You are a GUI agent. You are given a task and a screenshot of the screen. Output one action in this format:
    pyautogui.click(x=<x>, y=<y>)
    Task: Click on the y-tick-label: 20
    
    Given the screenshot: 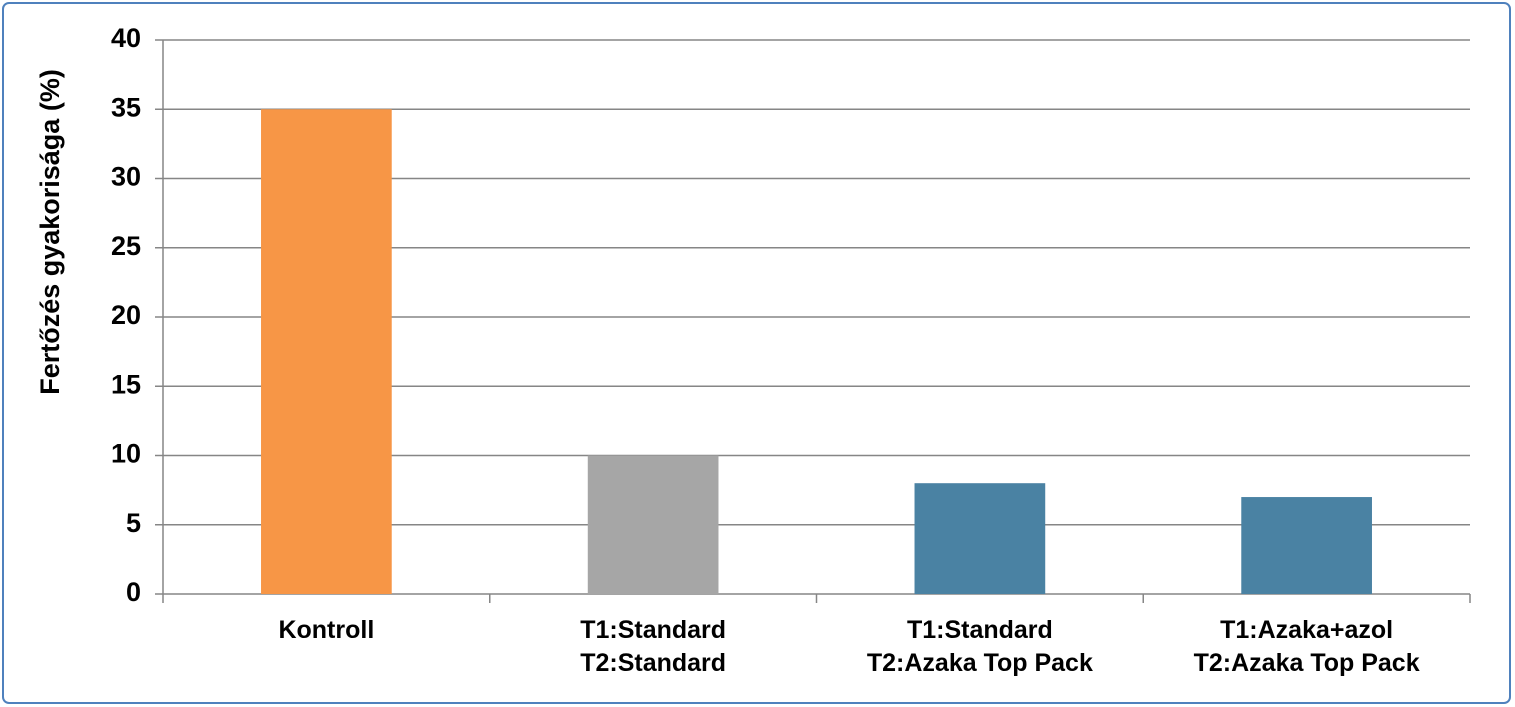 What is the action you would take?
    pyautogui.click(x=126, y=315)
    